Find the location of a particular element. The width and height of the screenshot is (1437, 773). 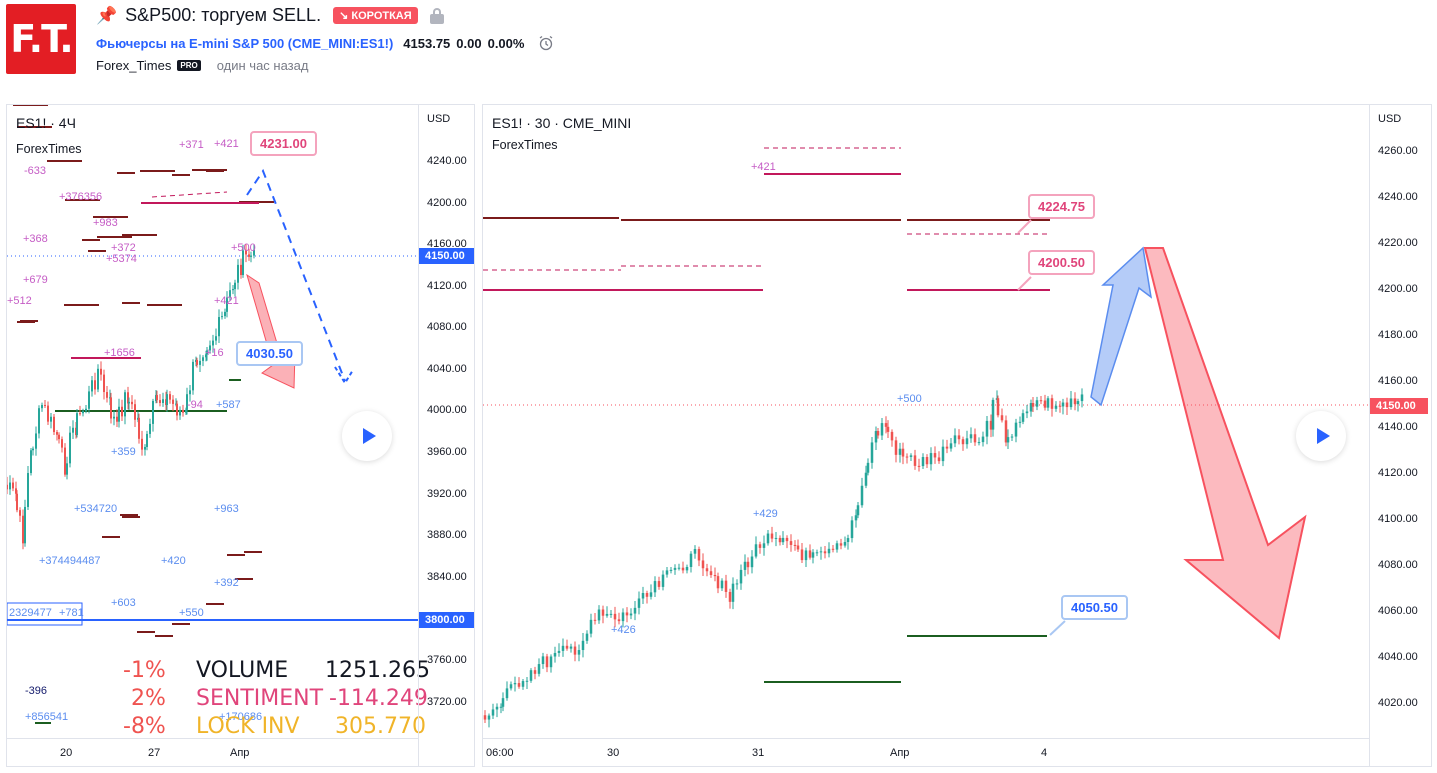

right-play-button is located at coordinates (1321, 436).